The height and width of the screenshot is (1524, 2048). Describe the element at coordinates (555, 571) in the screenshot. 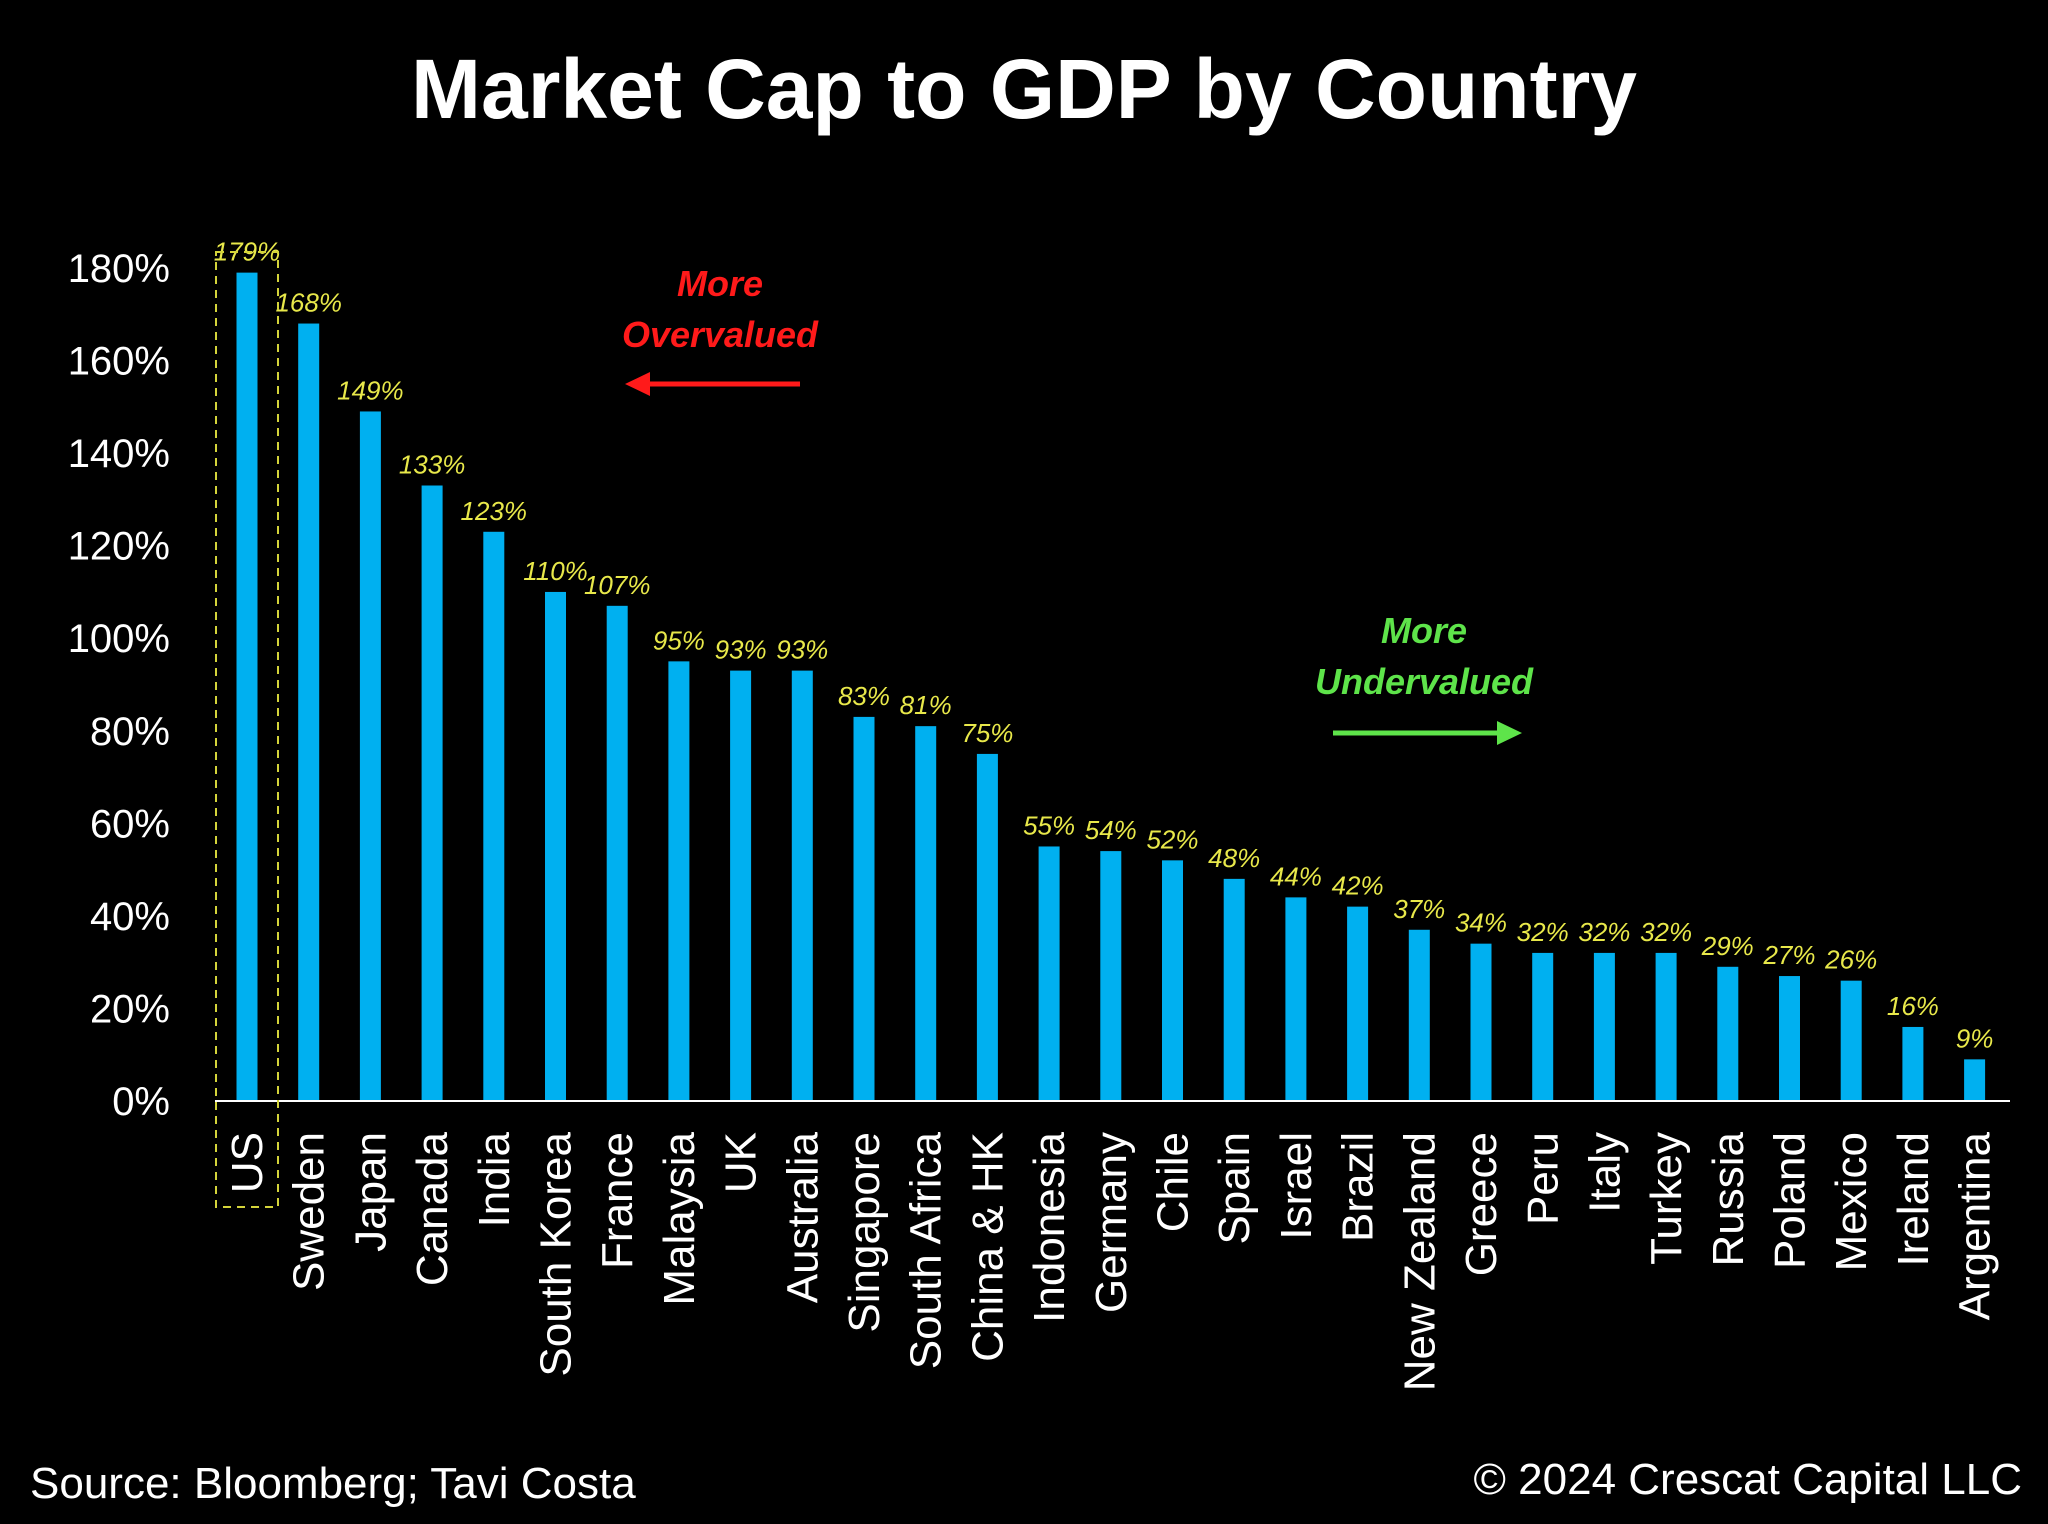

I see `data-label: 110%` at that location.